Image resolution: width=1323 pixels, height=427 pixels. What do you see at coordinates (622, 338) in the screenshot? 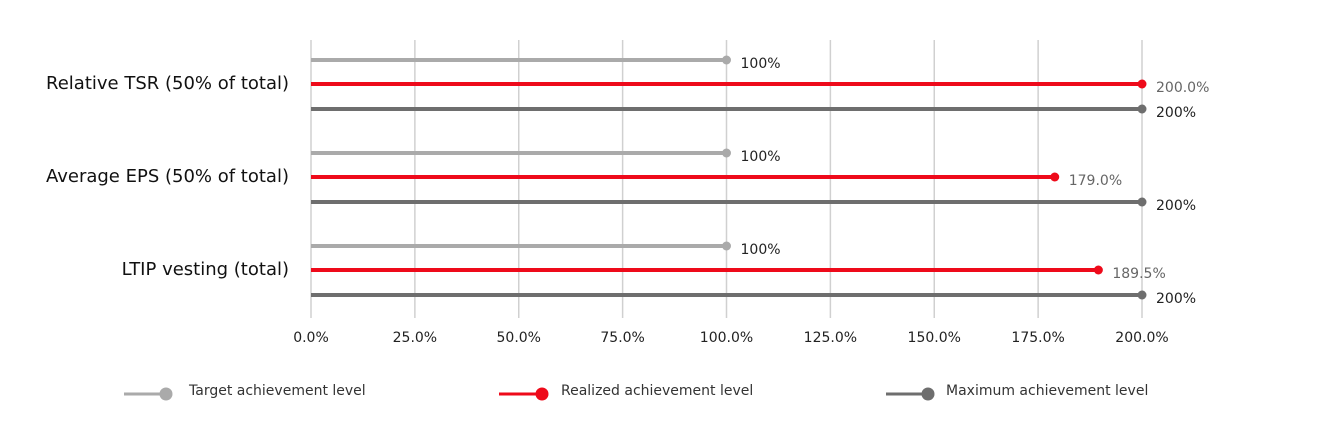
I see `x-tick-label: 75.0%` at bounding box center [622, 338].